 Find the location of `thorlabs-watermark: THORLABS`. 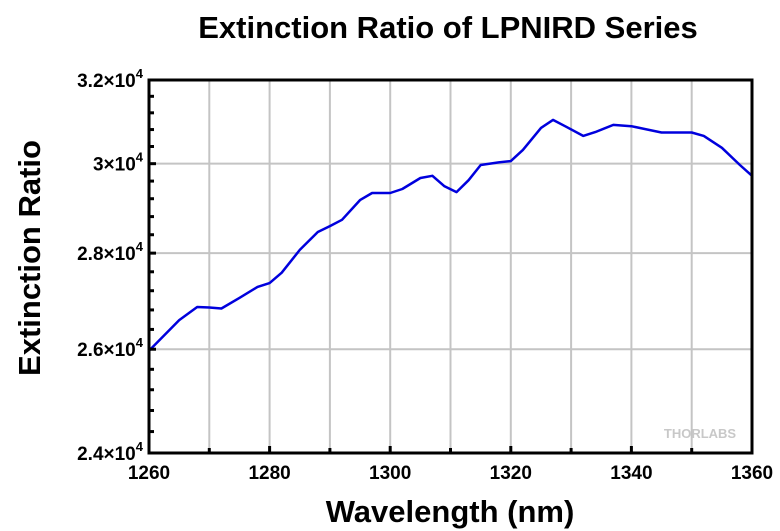

thorlabs-watermark: THORLABS is located at coordinates (700, 433).